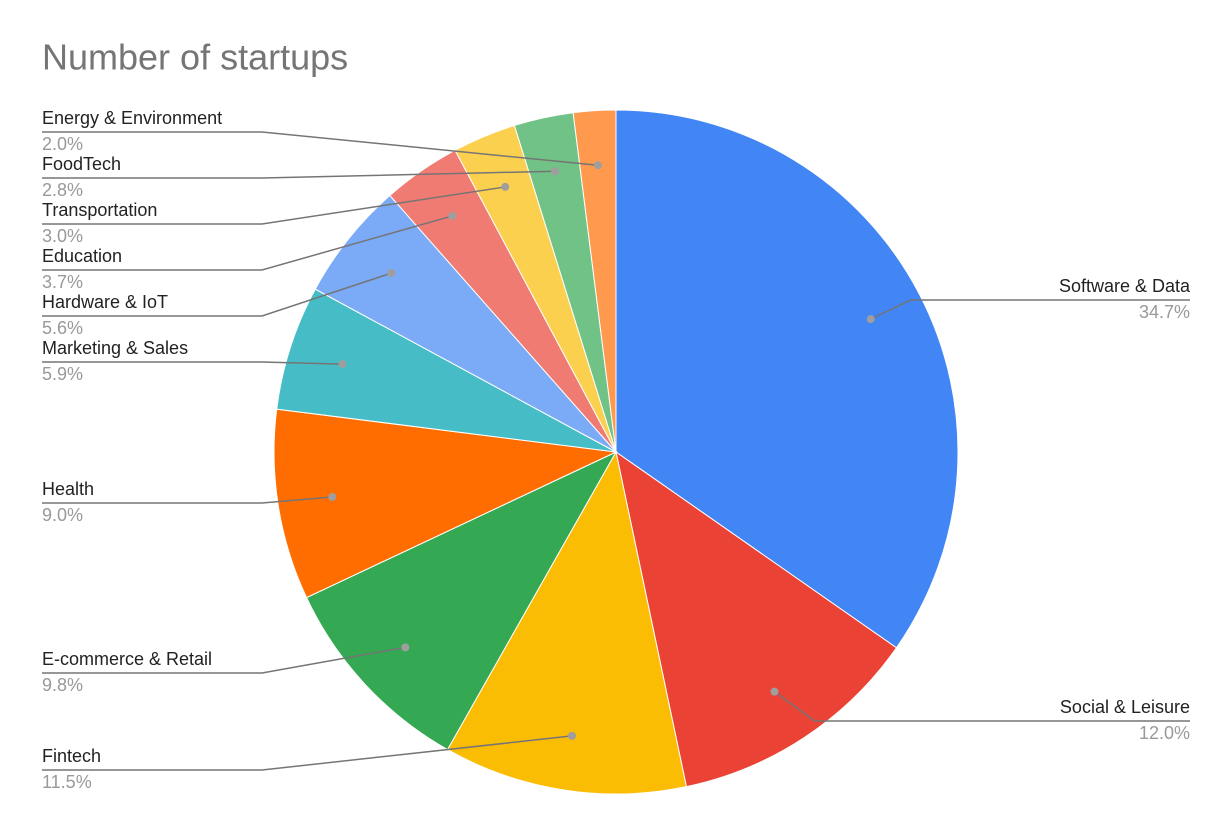 Image resolution: width=1232 pixels, height=836 pixels. Describe the element at coordinates (62, 236) in the screenshot. I see `slice-value-label: 3.0%` at that location.